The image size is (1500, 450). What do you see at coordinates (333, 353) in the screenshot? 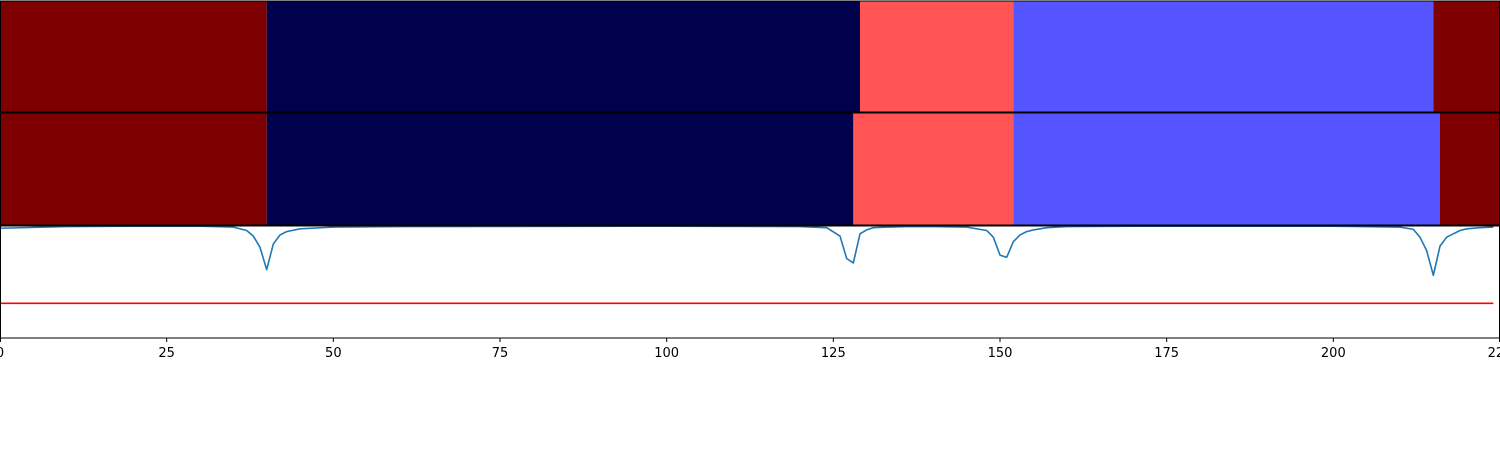
I see `x-tick-label-50: 50` at bounding box center [333, 353].